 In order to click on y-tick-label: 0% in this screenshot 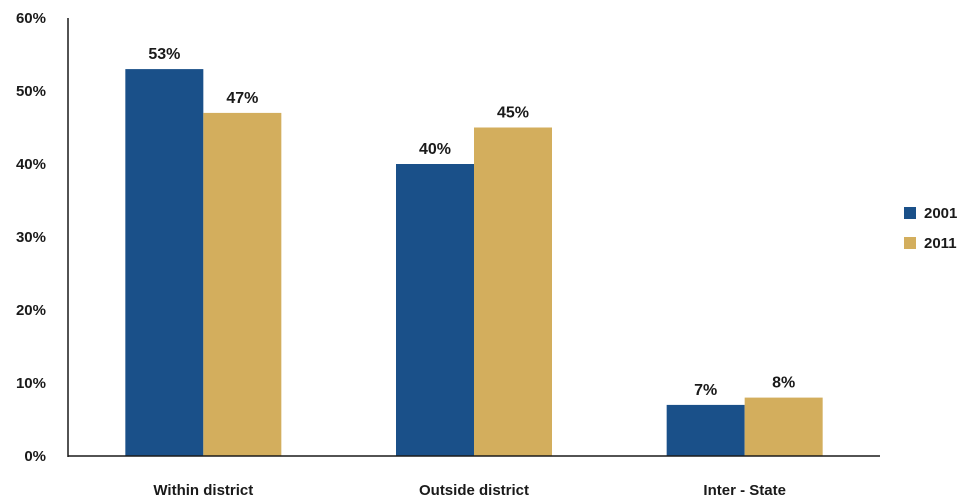, I will do `click(35, 456)`.